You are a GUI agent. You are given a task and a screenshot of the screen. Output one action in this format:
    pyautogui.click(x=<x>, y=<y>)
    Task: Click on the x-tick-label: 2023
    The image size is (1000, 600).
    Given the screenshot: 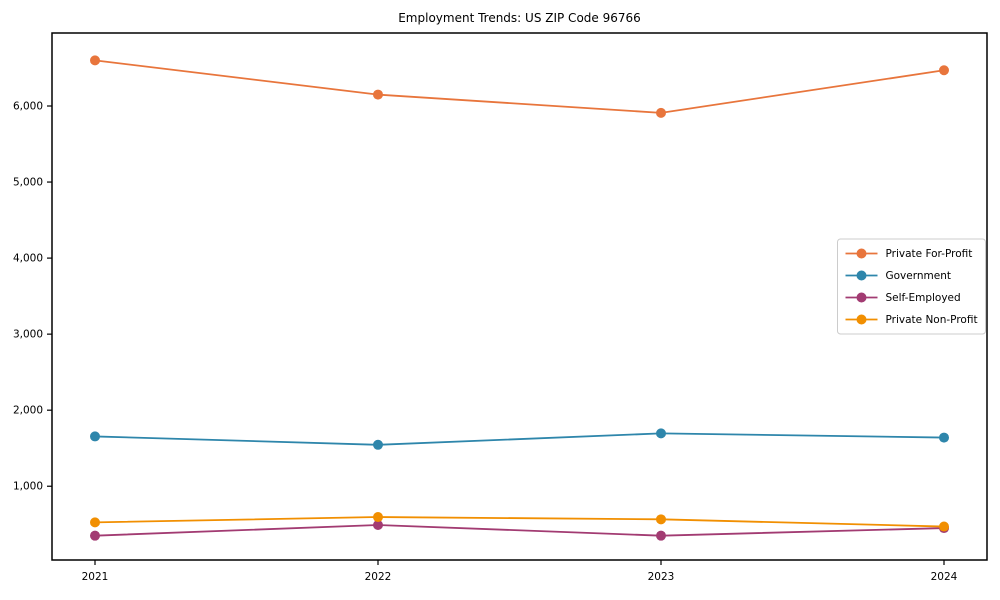 What is the action you would take?
    pyautogui.click(x=661, y=577)
    